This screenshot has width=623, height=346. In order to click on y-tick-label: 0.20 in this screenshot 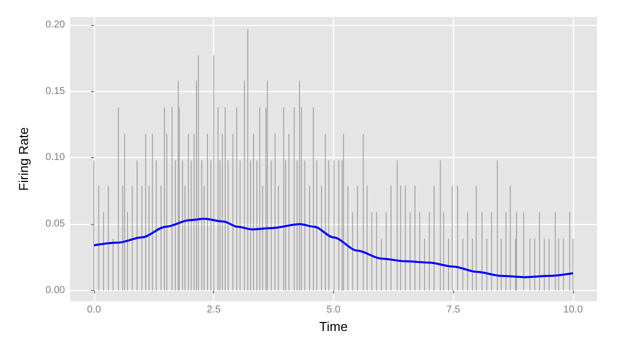, I will do `click(56, 24)`.